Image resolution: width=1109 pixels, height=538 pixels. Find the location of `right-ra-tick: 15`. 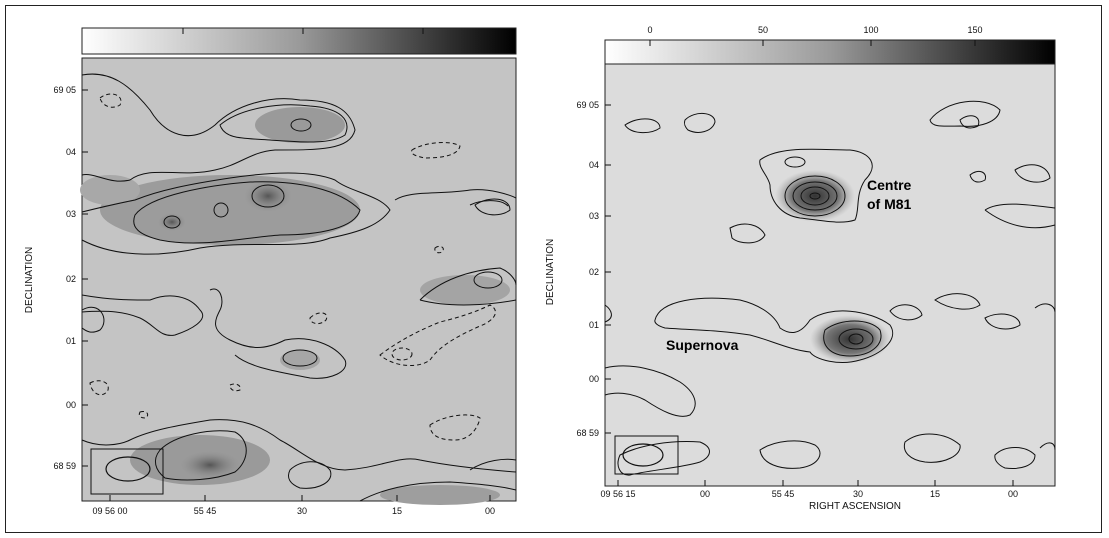

right-ra-tick: 15 is located at coordinates (935, 494).